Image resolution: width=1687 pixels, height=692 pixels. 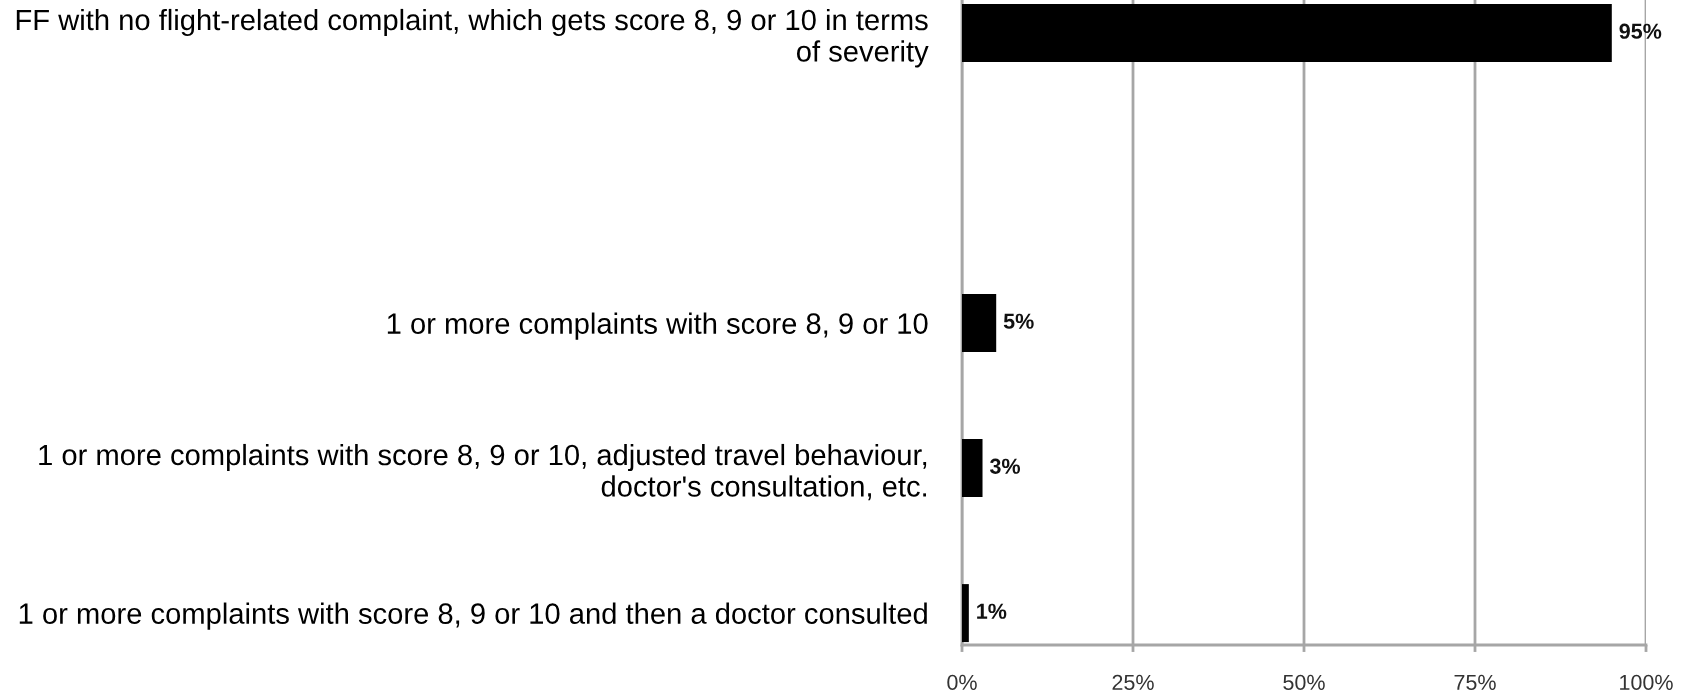 What do you see at coordinates (992, 611) in the screenshot?
I see `data-label: 1%` at bounding box center [992, 611].